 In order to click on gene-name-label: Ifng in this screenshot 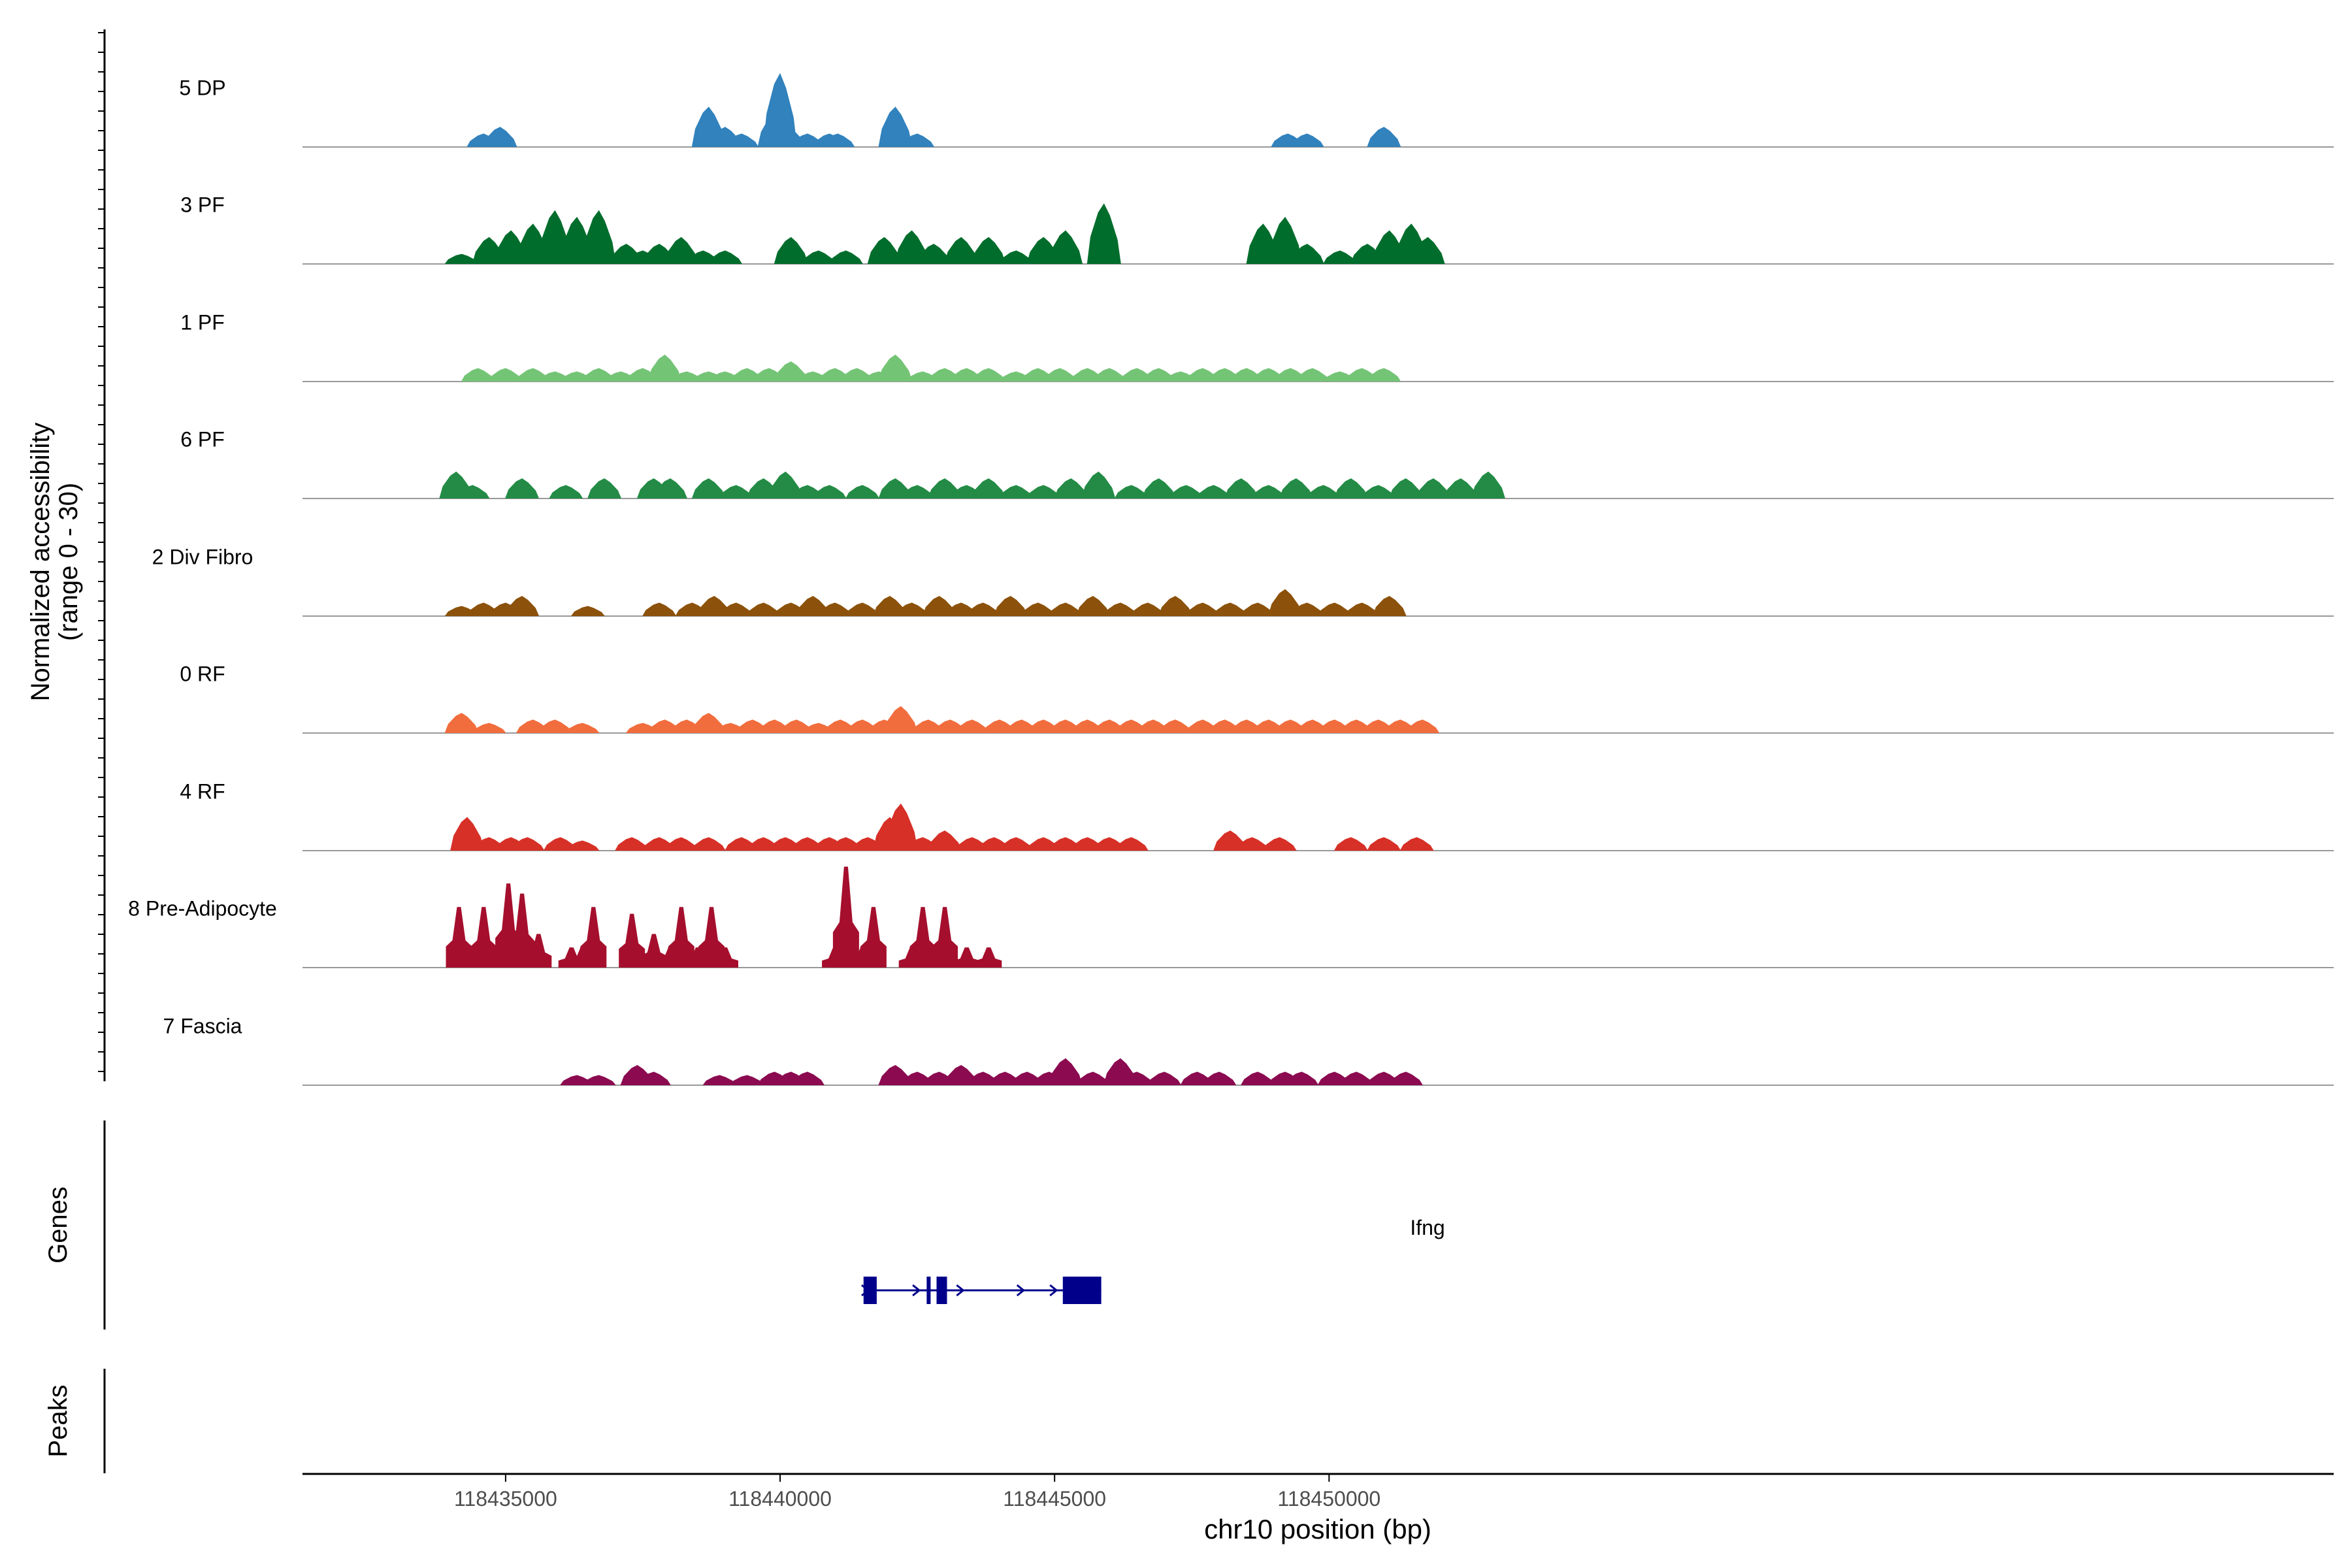, I will do `click(1427, 1227)`.